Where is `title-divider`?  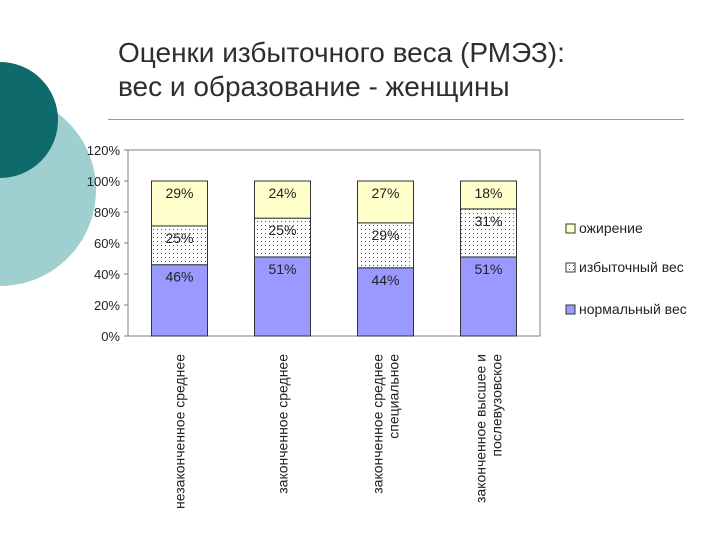
title-divider is located at coordinates (396, 119).